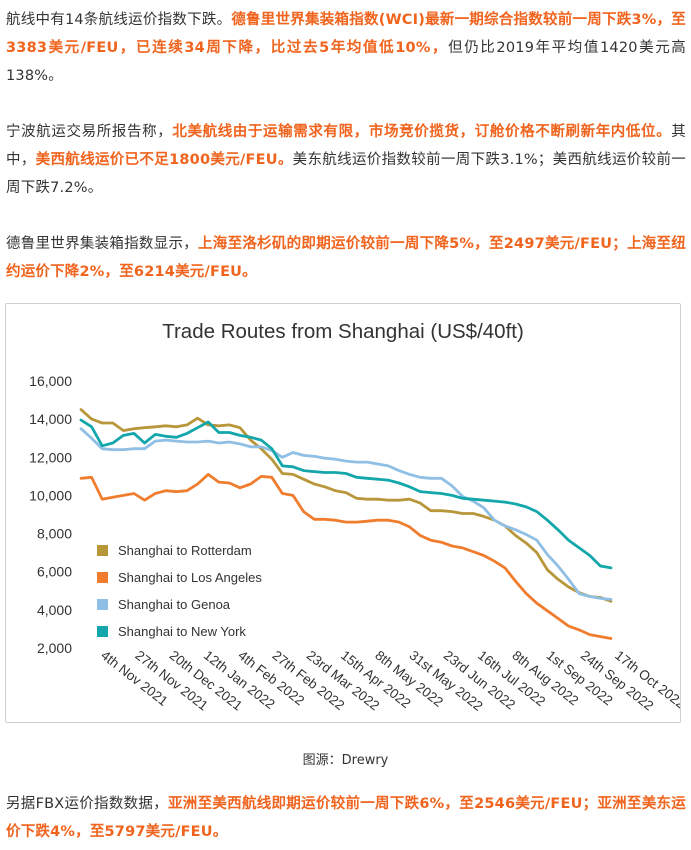 The image size is (691, 850). I want to click on legend-label: Shanghai to Rotterdam, so click(185, 550).